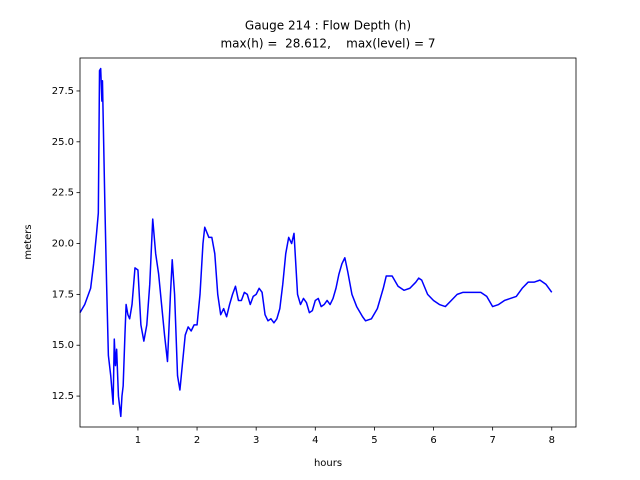 The image size is (640, 480). What do you see at coordinates (328, 463) in the screenshot?
I see `x-axis-label: hours` at bounding box center [328, 463].